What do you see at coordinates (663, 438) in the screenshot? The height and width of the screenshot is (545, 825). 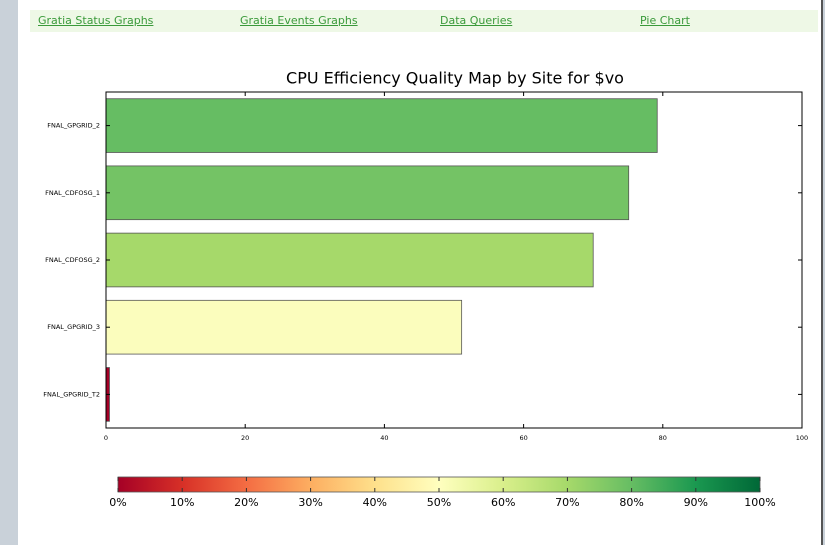 I see `x-tick-label: 80` at bounding box center [663, 438].